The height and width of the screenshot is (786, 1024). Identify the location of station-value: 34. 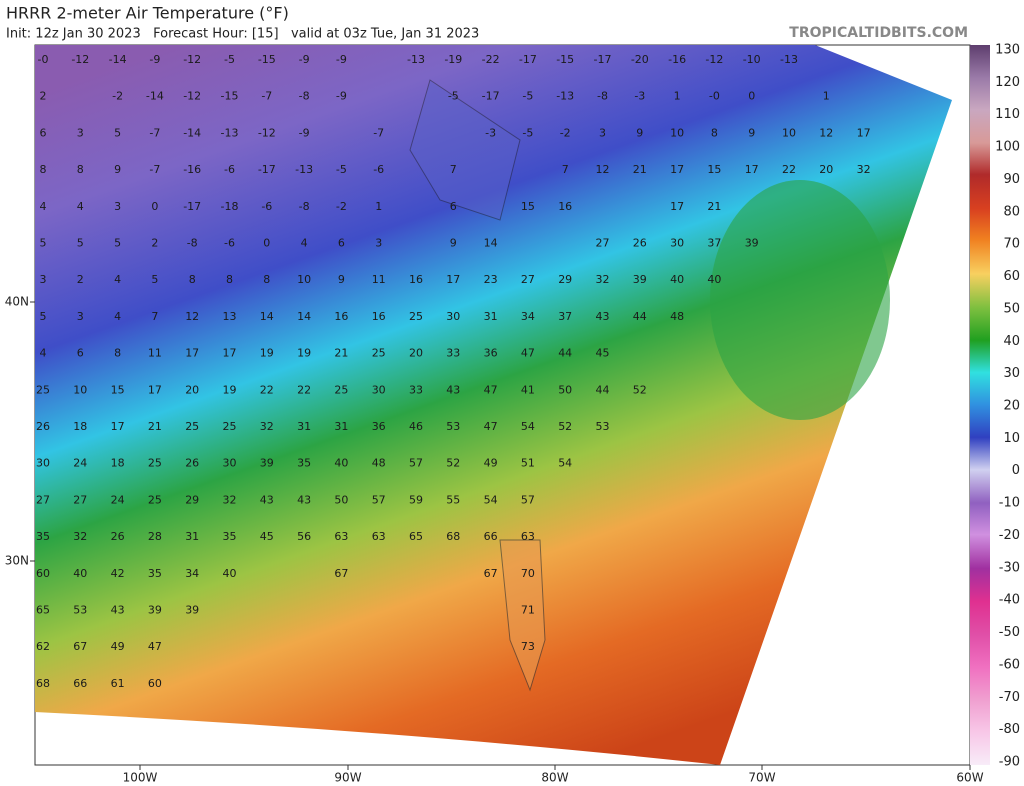
(528, 316).